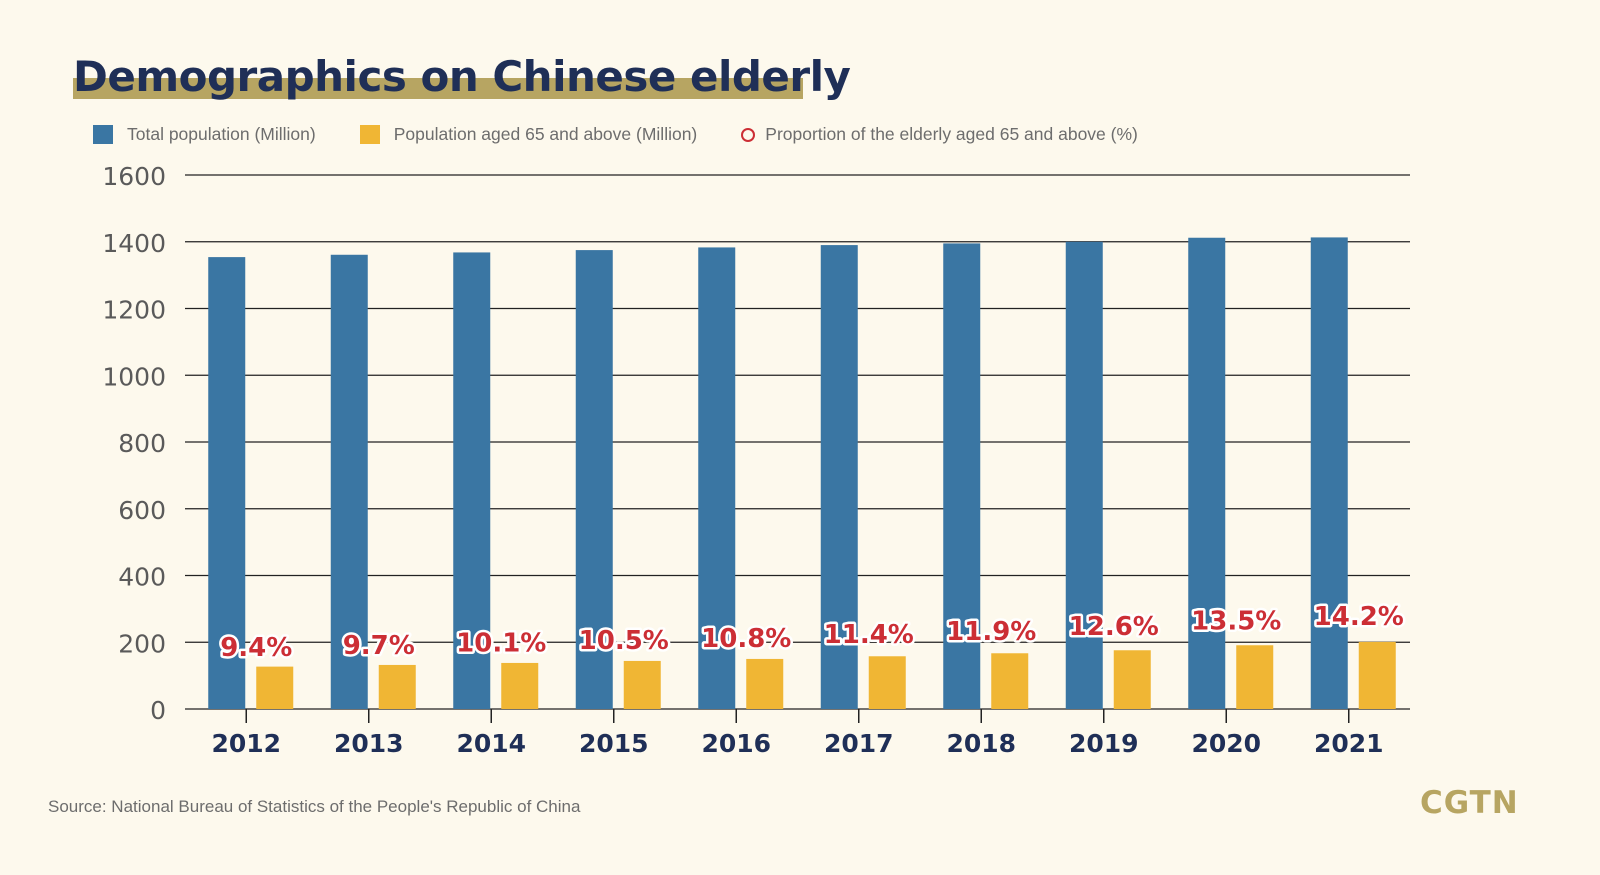 The image size is (1600, 875). I want to click on y-tick-label: 0, so click(158, 710).